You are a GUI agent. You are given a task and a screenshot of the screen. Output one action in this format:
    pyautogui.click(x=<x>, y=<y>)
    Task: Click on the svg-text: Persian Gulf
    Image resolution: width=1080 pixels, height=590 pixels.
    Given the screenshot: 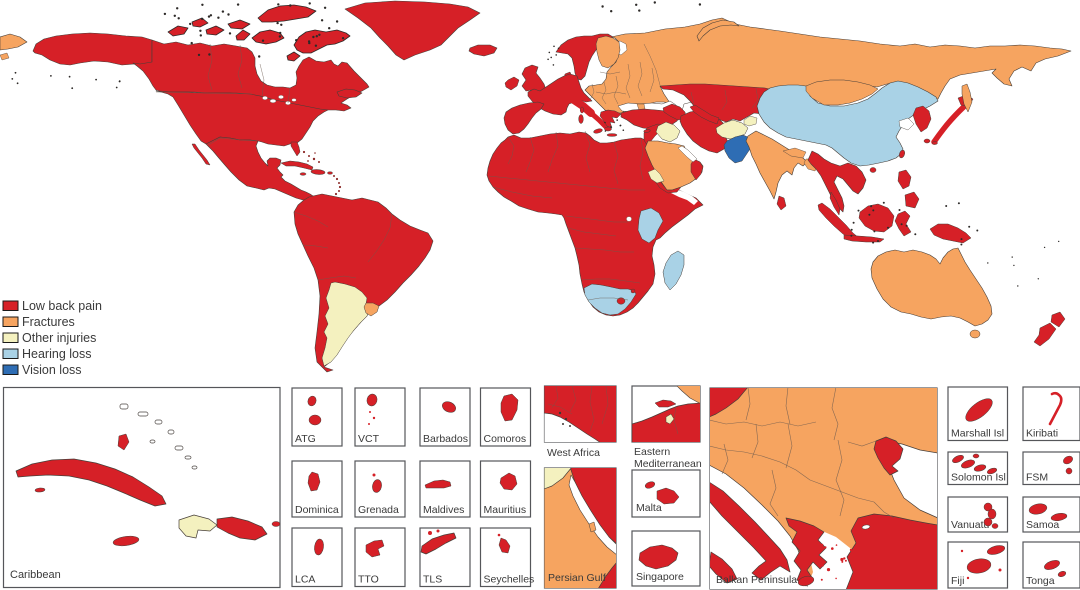 What is the action you would take?
    pyautogui.click(x=577, y=578)
    